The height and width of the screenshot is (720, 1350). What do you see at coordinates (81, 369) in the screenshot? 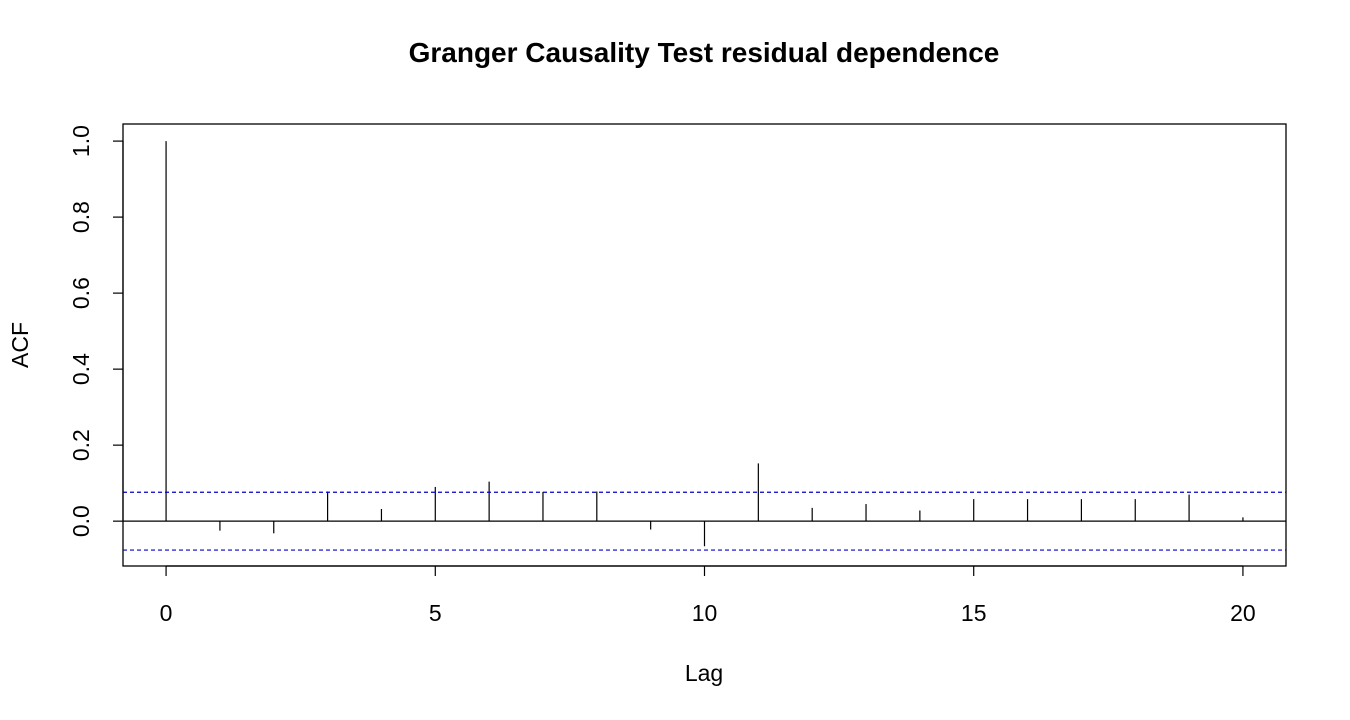
I see `y-tick-label-0.4: 0.4` at bounding box center [81, 369].